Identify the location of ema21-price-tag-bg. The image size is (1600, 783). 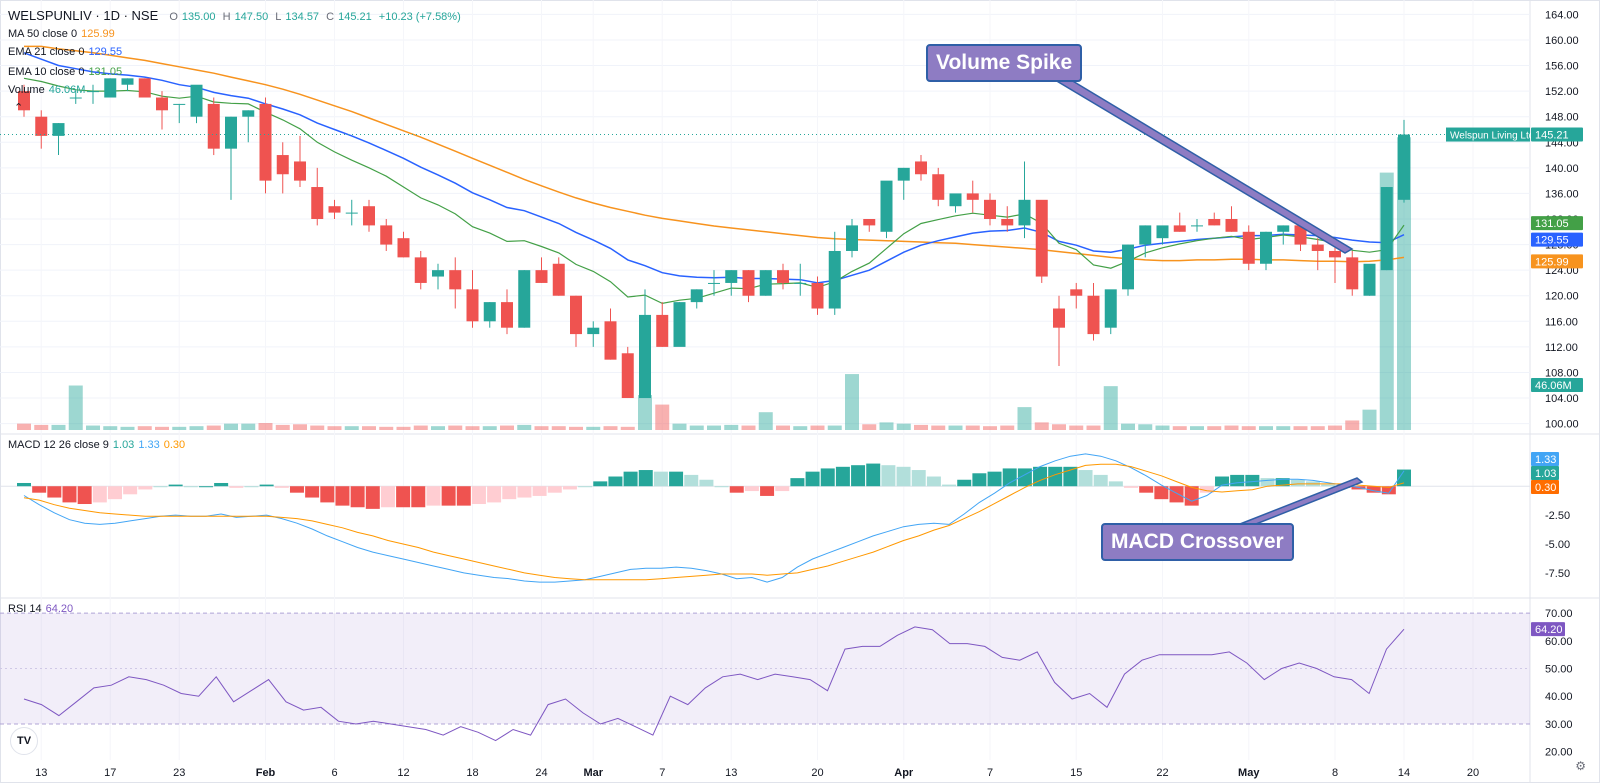
(1557, 239).